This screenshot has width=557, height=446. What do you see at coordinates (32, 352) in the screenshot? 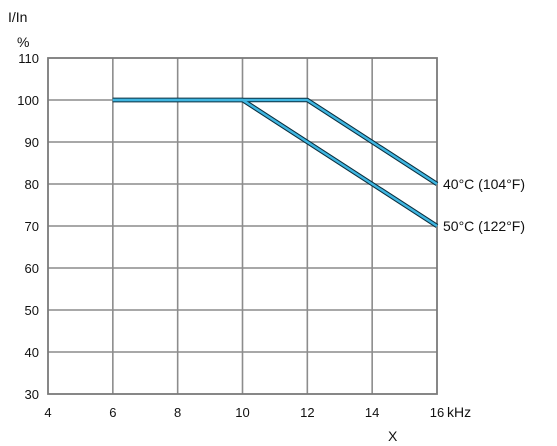
I see `y-tick-label: 40` at bounding box center [32, 352].